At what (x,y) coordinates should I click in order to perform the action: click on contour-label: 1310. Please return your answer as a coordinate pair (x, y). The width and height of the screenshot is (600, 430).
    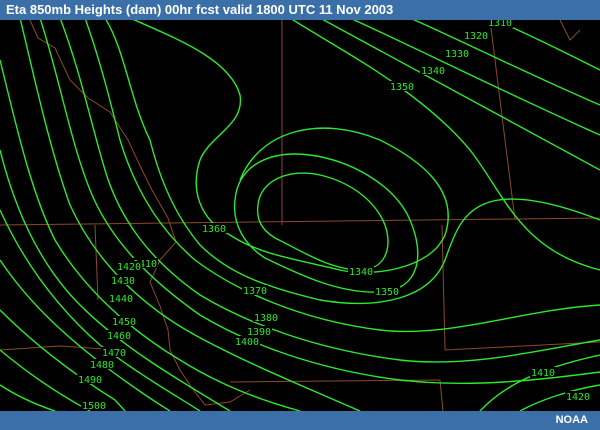
    Looking at the image, I should click on (500, 24).